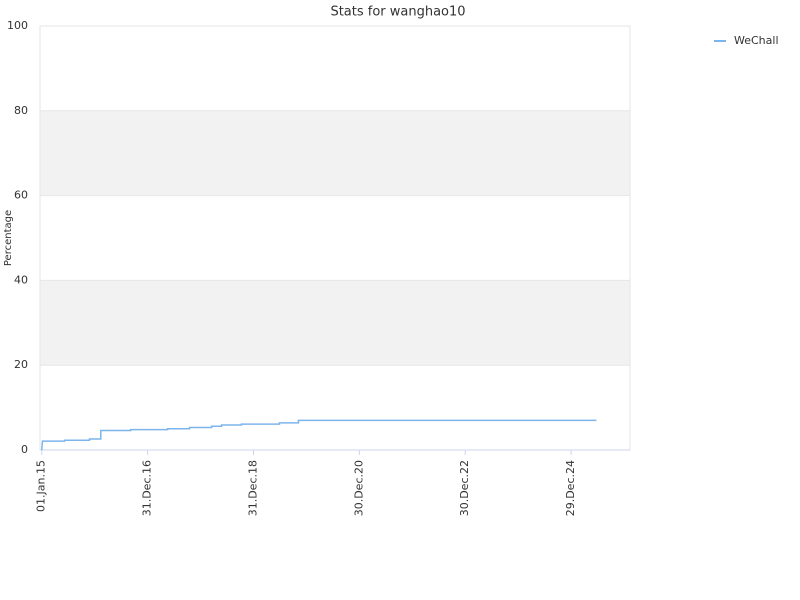  I want to click on x-tick-label: 30.Dec.22, so click(464, 488).